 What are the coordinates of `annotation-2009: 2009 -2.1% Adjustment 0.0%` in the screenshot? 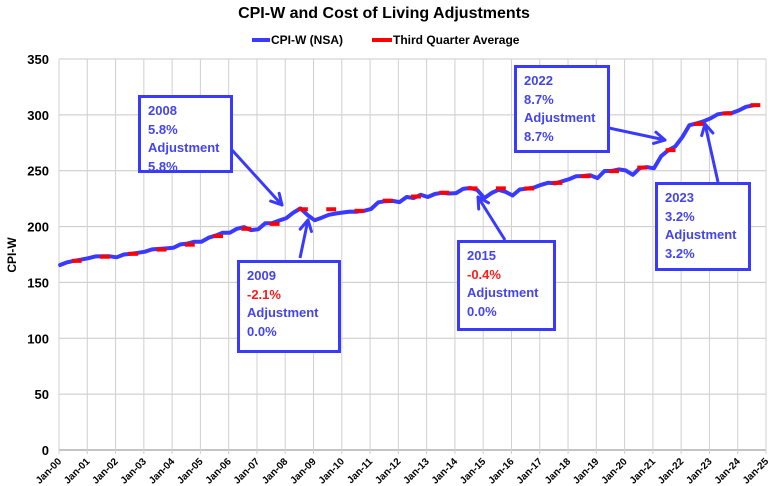 It's located at (289, 306).